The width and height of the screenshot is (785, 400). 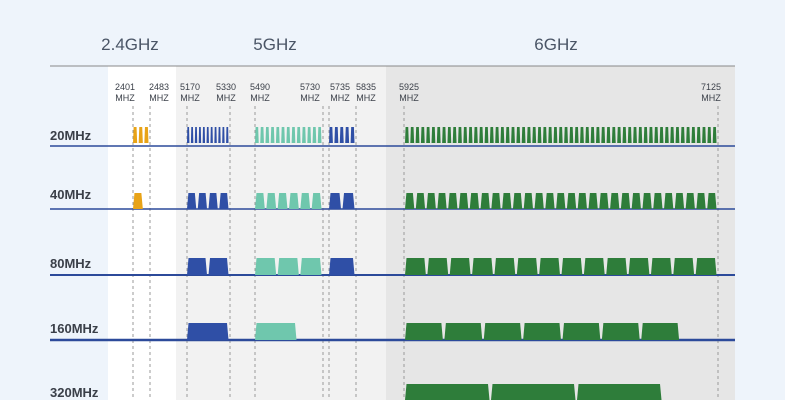 I want to click on freq-5835-unit: MHZ, so click(x=366, y=98).